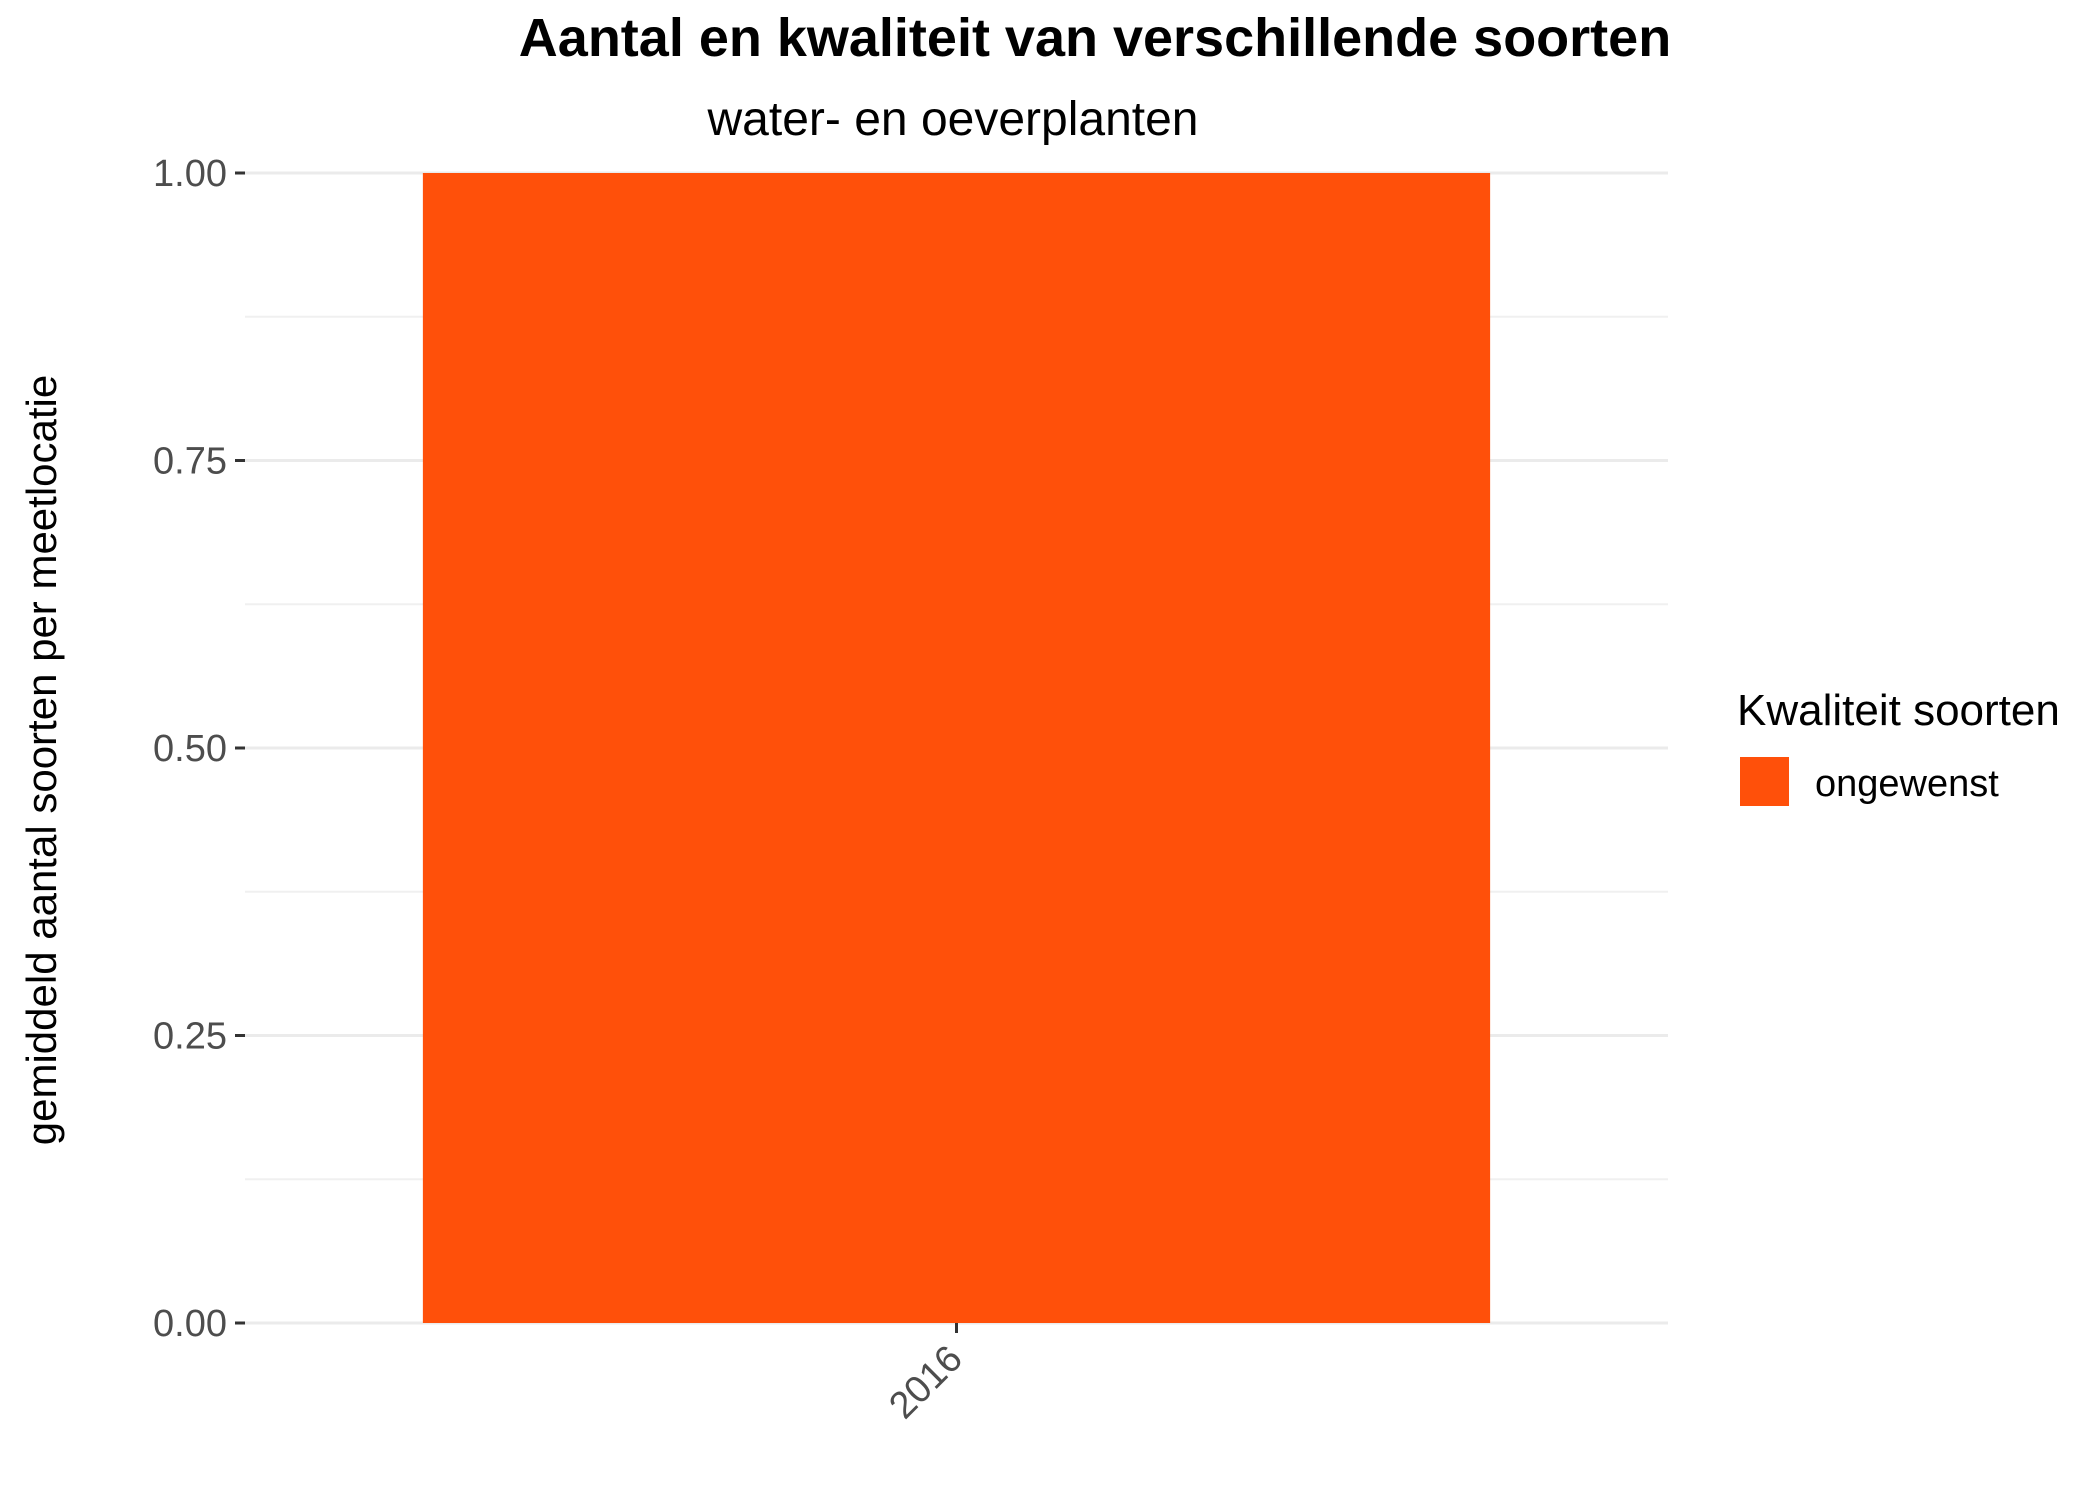 This screenshot has height=1500, width=2100. Describe the element at coordinates (190, 749) in the screenshot. I see `y-tick-label: 0.50` at that location.